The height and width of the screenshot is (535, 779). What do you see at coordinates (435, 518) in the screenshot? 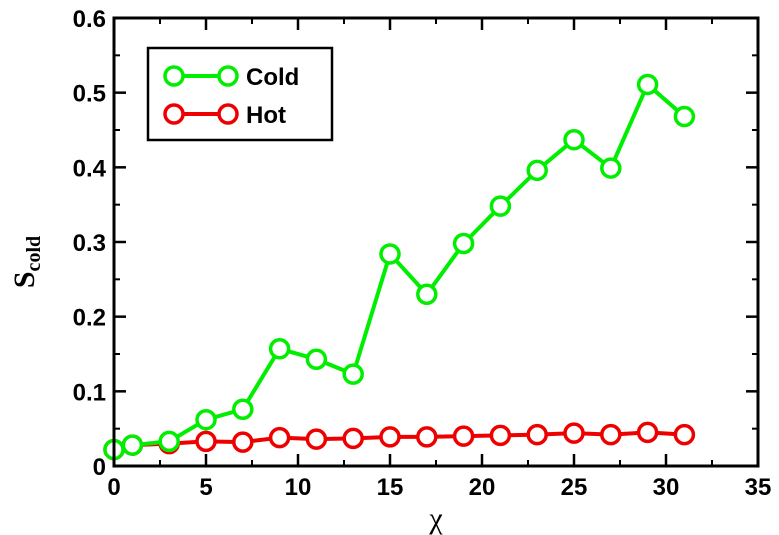
I see `x-axis-label: χ` at bounding box center [435, 518].